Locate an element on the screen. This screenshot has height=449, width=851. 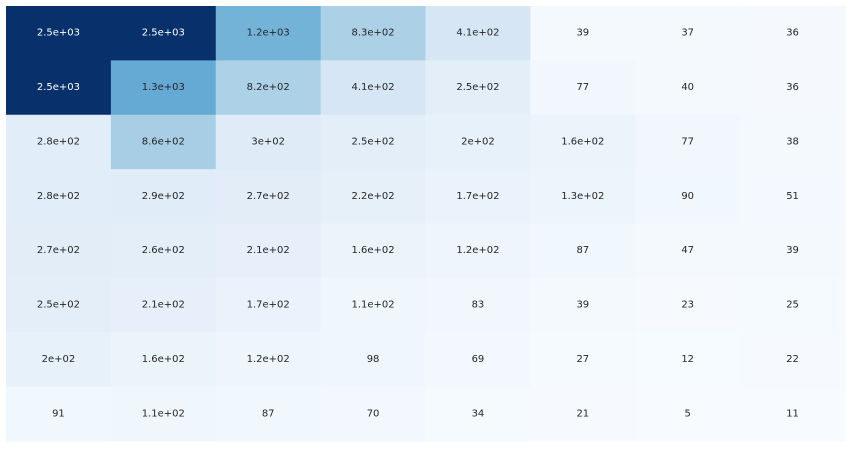
heatmap-cell-r5-c7 is located at coordinates (793, 305).